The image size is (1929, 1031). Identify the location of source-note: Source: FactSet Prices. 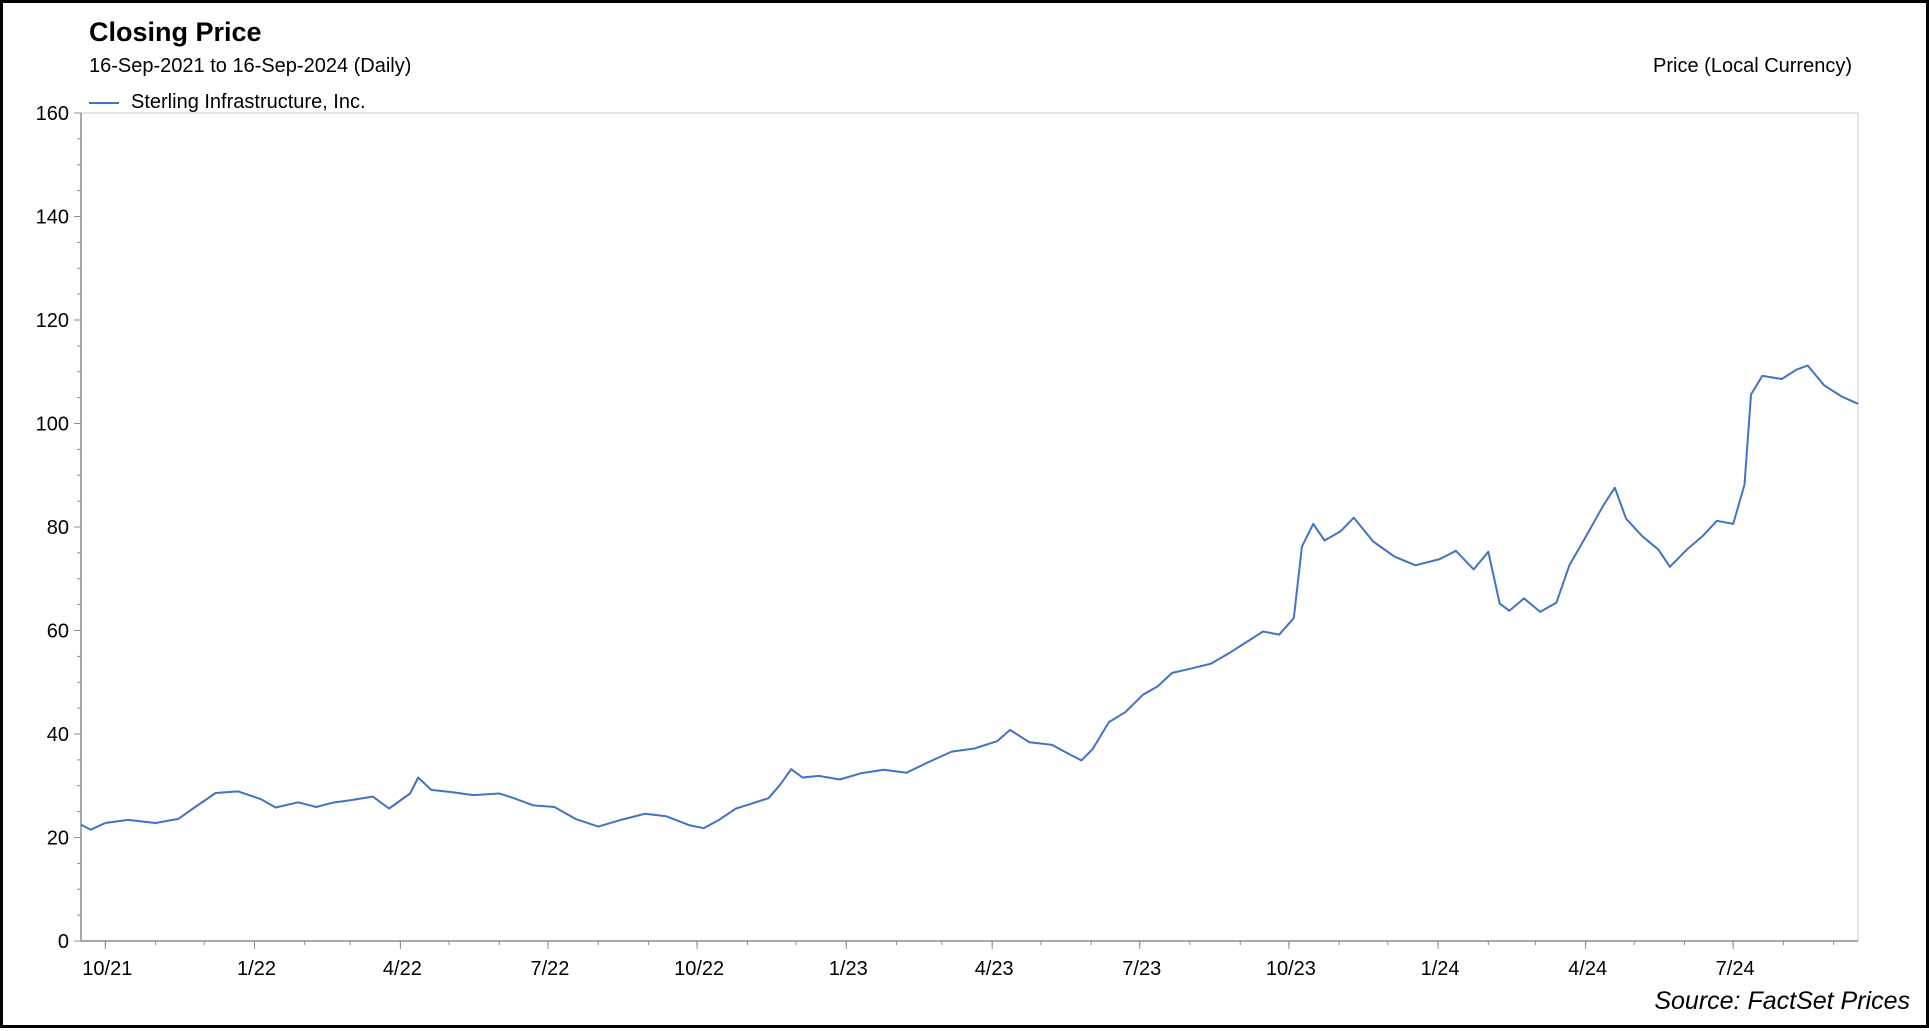
(1782, 1001).